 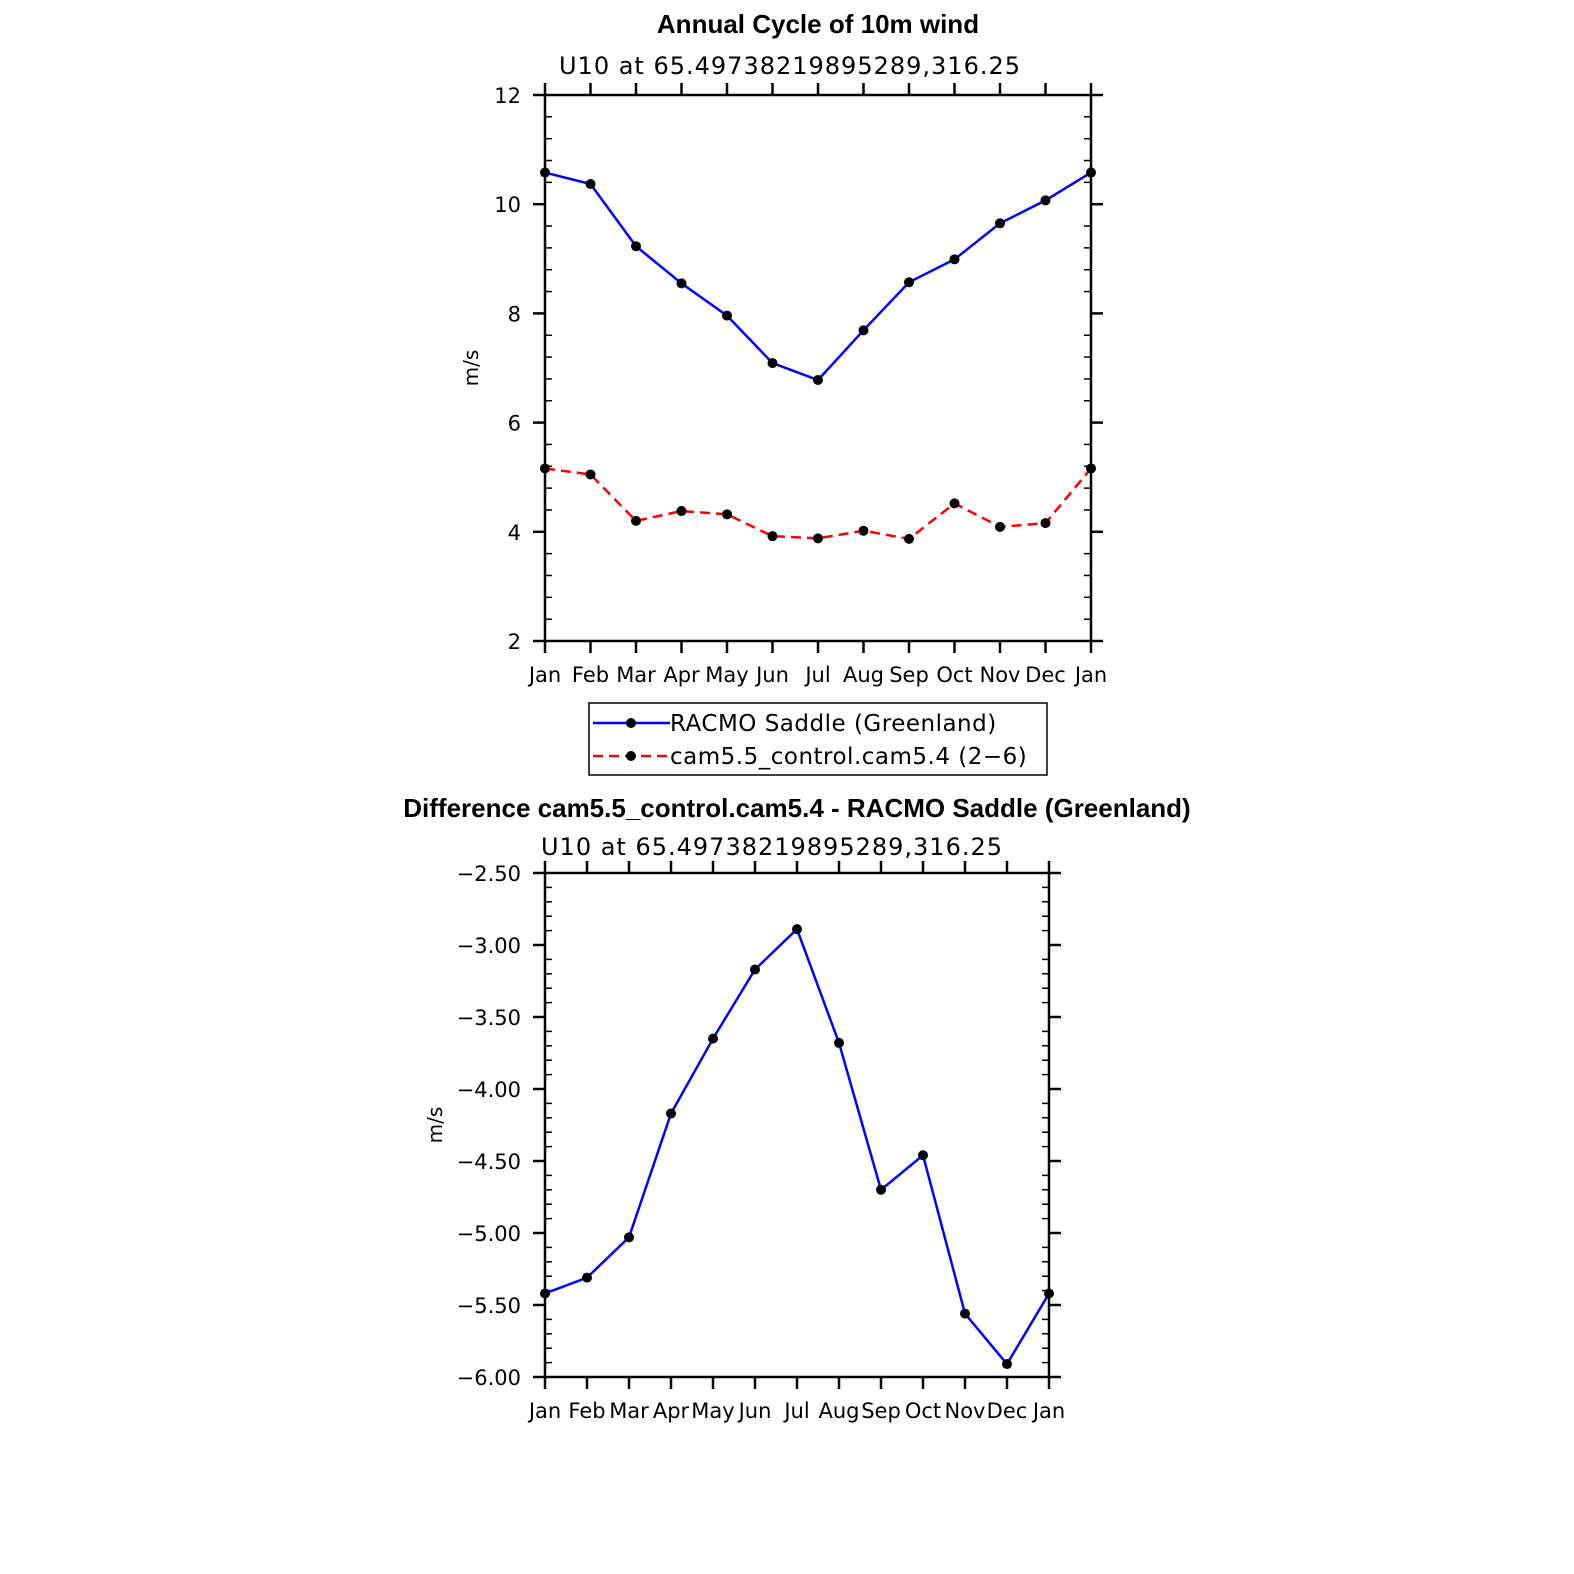 What do you see at coordinates (514, 424) in the screenshot?
I see `y-tick-label: 6` at bounding box center [514, 424].